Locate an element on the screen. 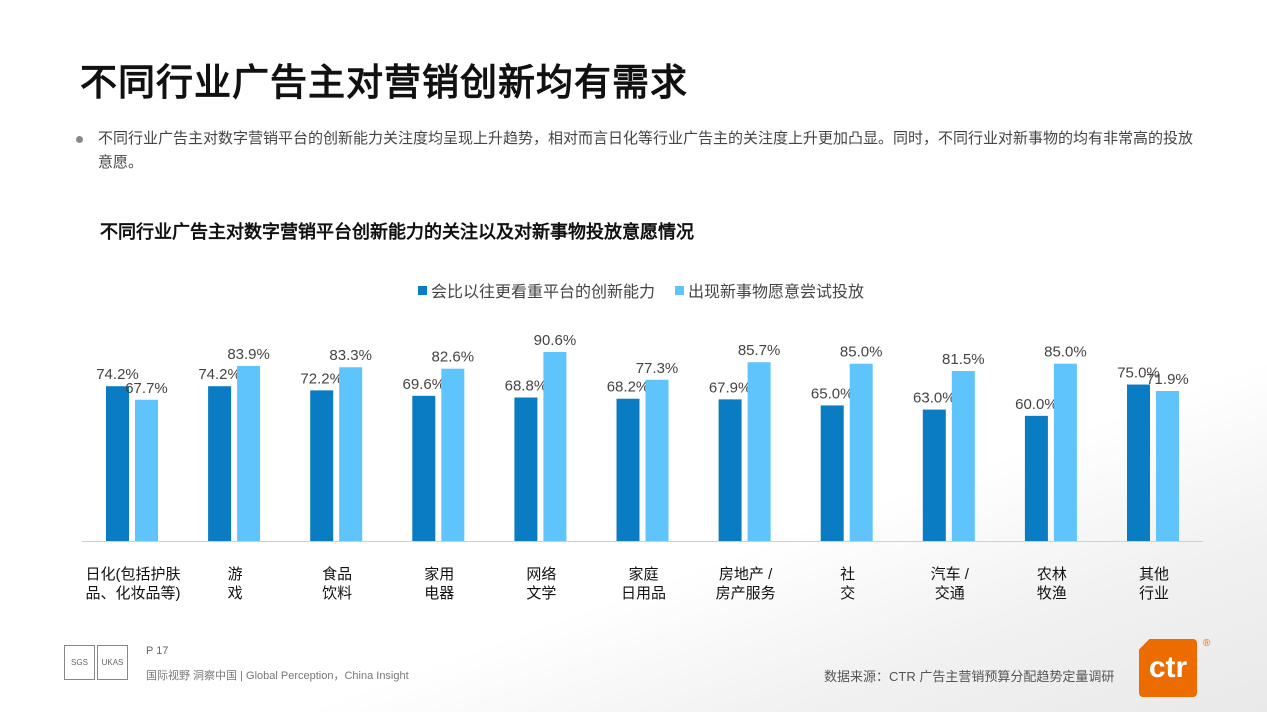  category-label: 房地产 / 房产服务 is located at coordinates (745, 584).